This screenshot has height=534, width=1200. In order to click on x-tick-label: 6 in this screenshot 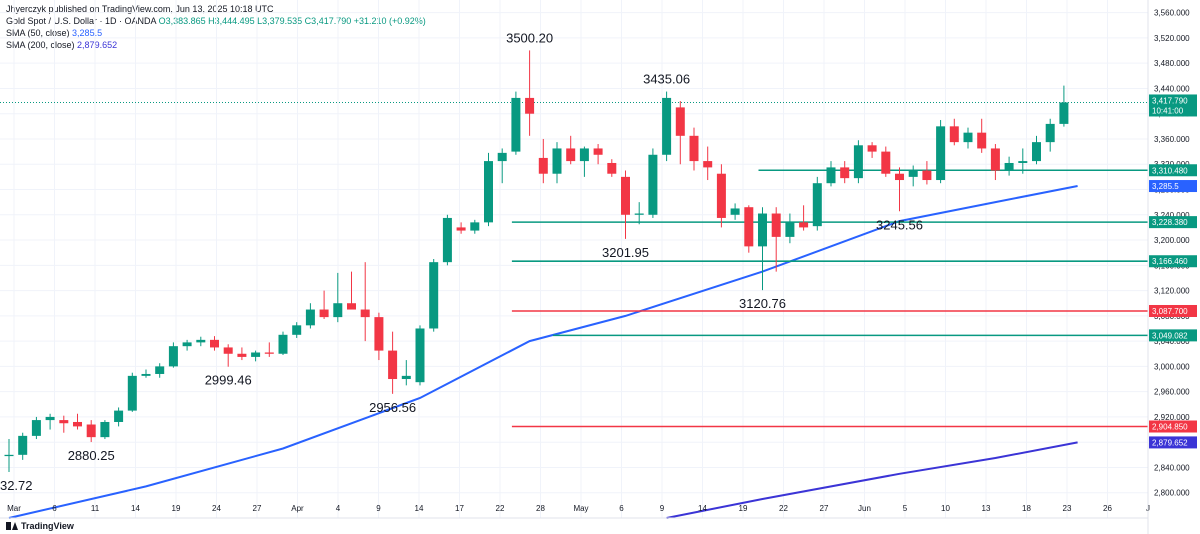, I will do `click(54, 508)`.